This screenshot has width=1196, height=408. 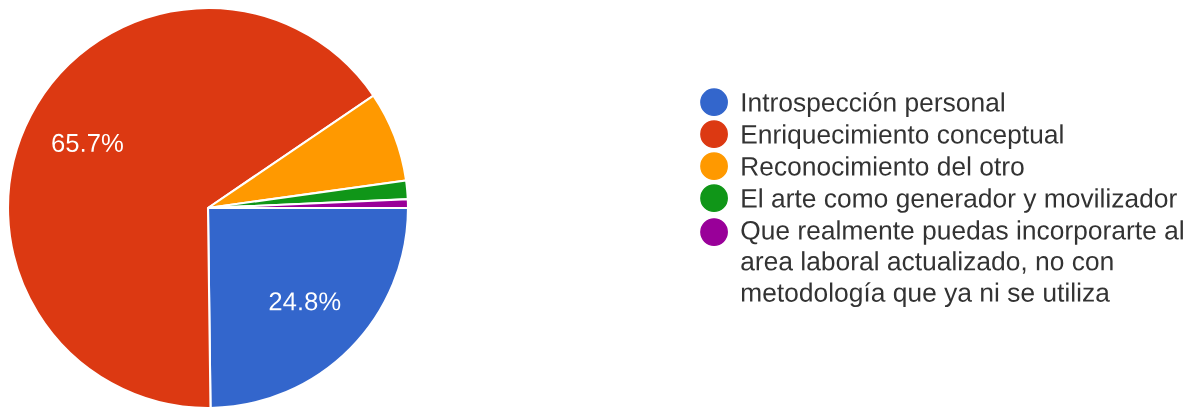 I want to click on legend-label: Reconocimiento del otro, so click(x=883, y=166).